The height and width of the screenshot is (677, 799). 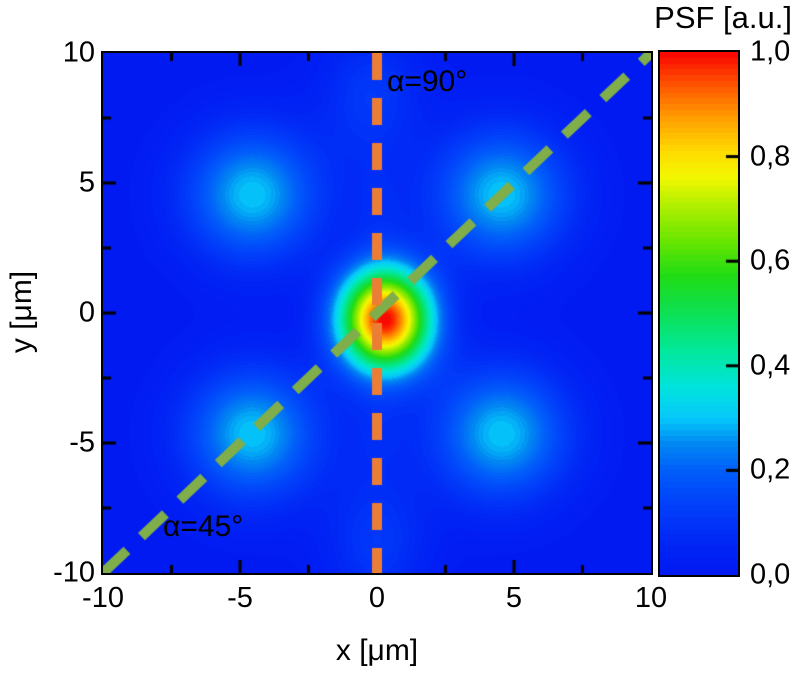 I want to click on y-tick-label: 0, so click(x=86, y=312).